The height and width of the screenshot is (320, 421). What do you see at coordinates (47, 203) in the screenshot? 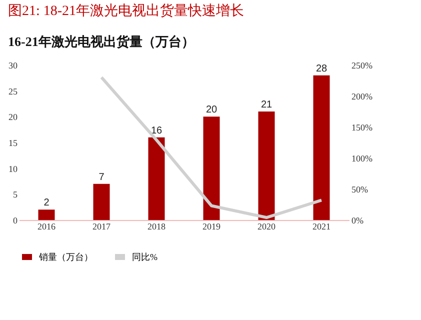
I see `data-label: 2` at bounding box center [47, 203].